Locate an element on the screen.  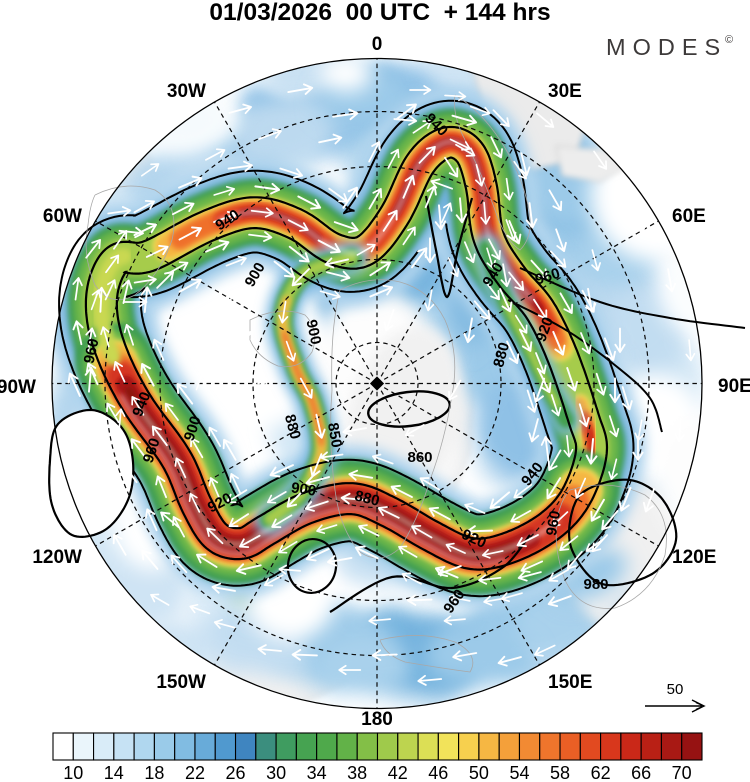
svg-text: 150W is located at coordinates (181, 682).